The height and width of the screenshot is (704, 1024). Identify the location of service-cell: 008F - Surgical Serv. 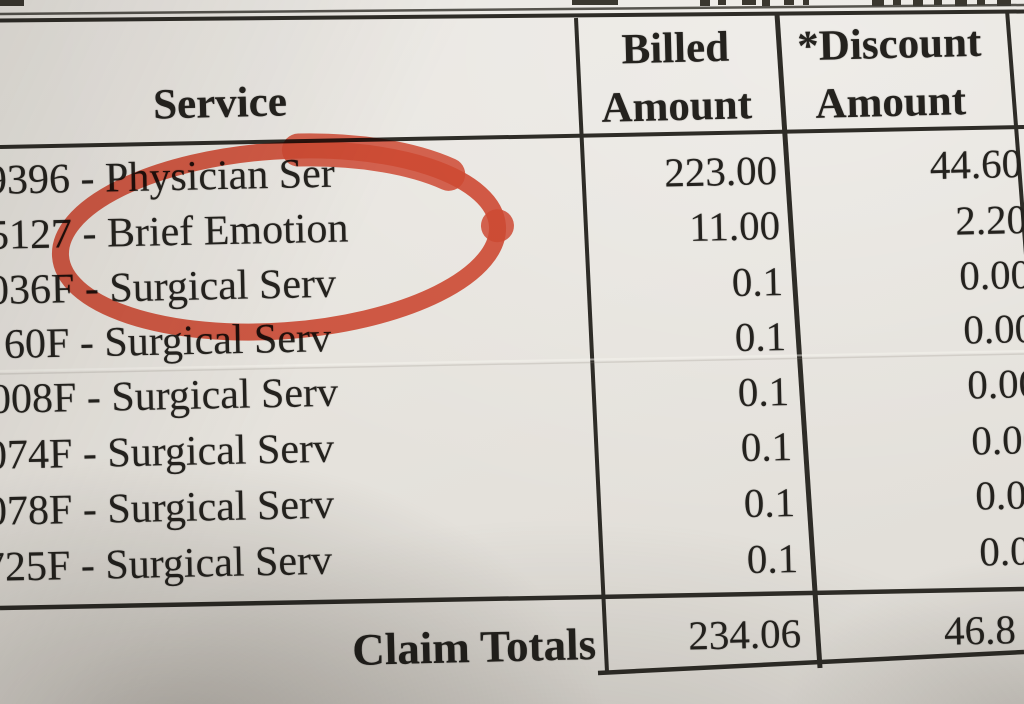
(169, 396).